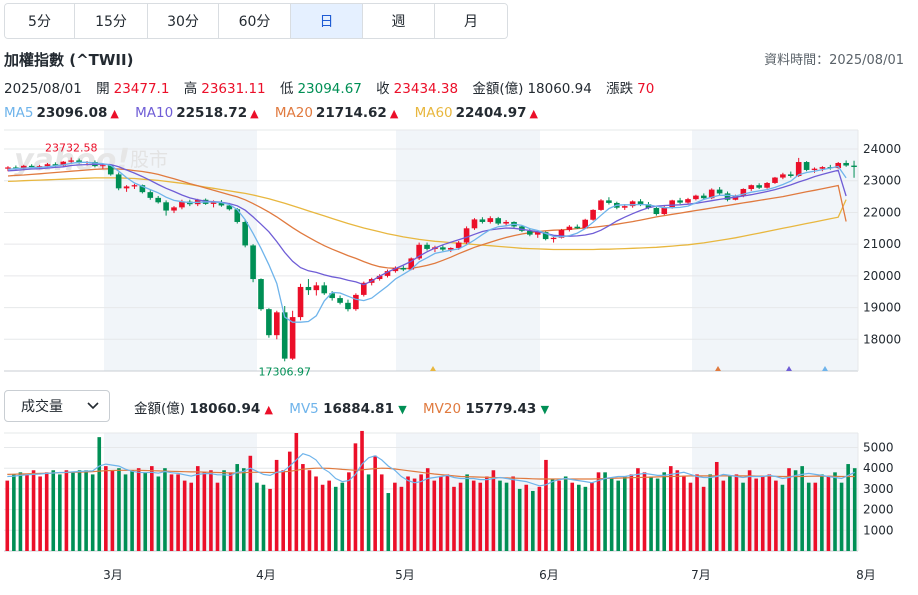 This screenshot has width=918, height=595. Describe the element at coordinates (351, 113) in the screenshot. I see `ma20-value: 21714.62` at that location.